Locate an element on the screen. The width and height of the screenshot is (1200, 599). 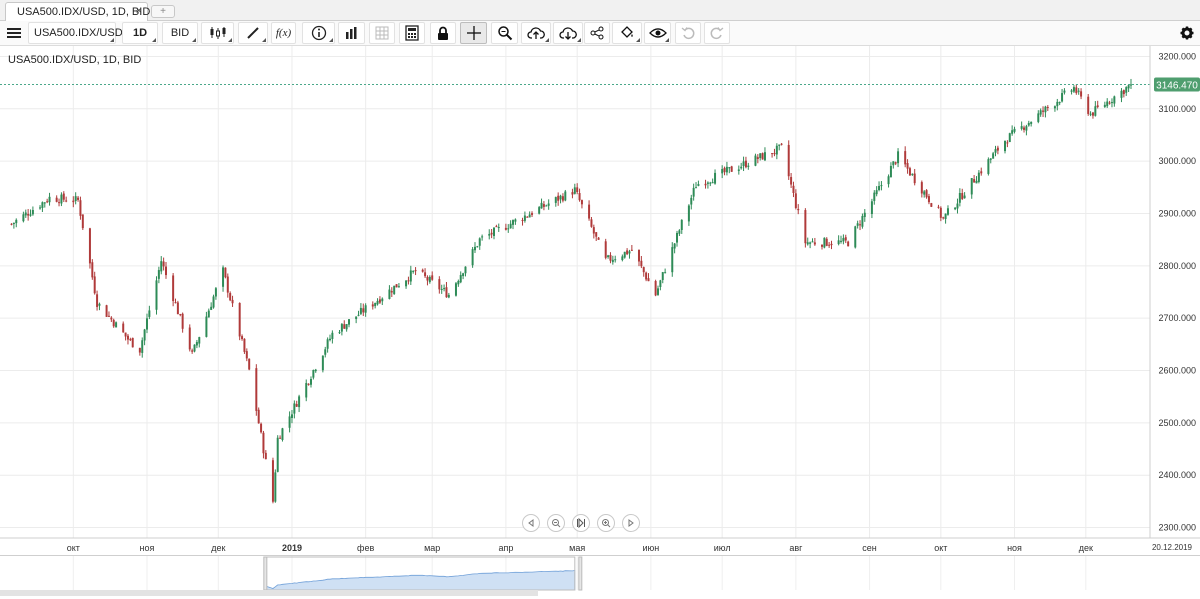
grid-icon is located at coordinates (382, 33).